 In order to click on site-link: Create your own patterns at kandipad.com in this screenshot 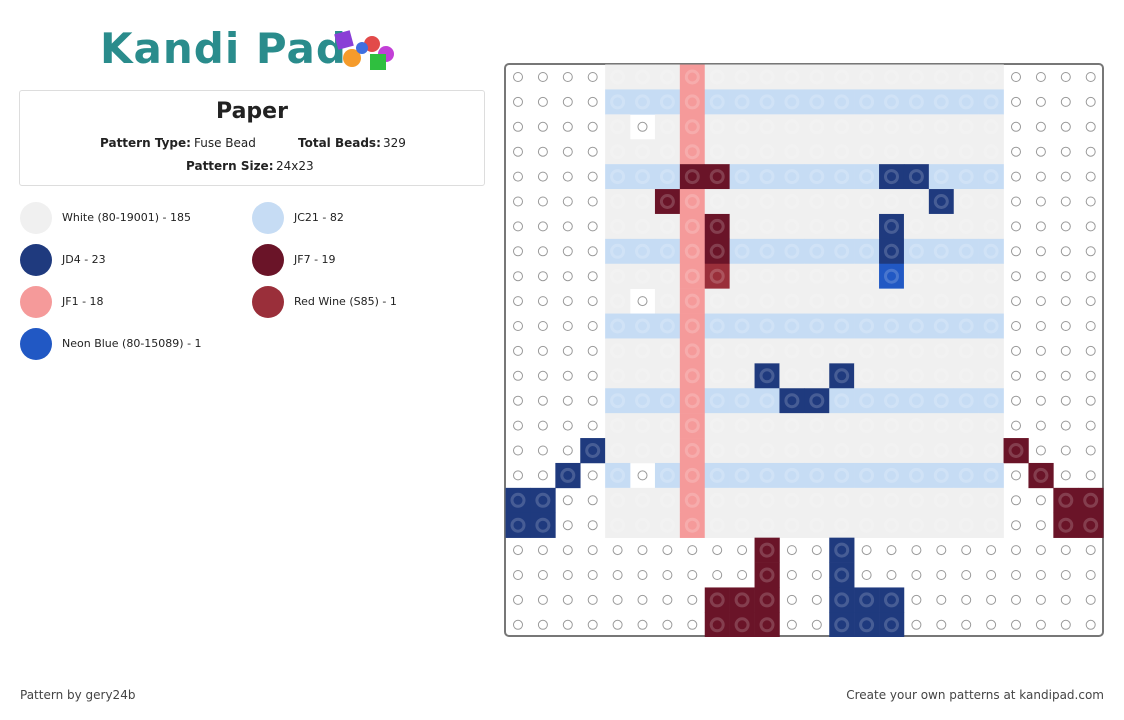, I will do `click(975, 695)`.